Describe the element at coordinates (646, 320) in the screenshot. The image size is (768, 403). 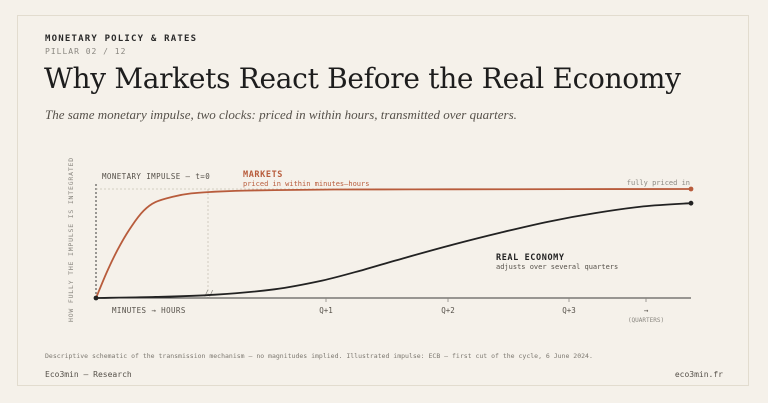
I see `x-axis-unit: (QUARTERS)` at that location.